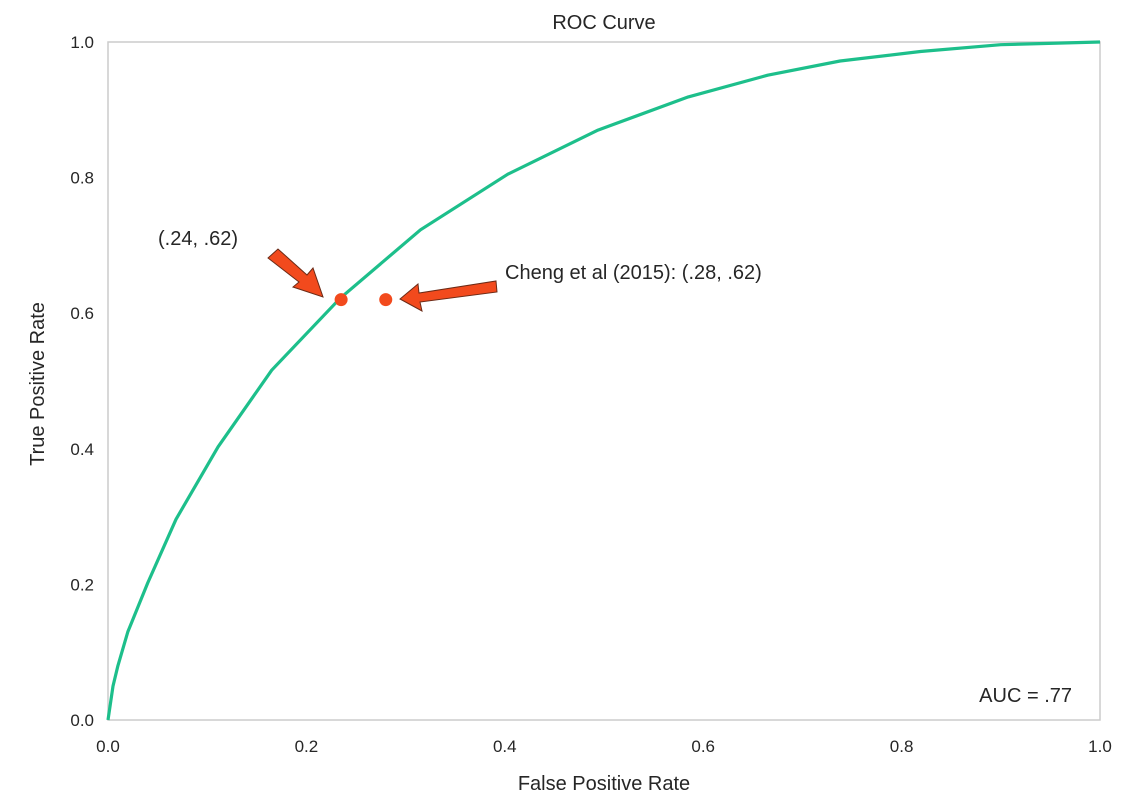  Describe the element at coordinates (82, 381) in the screenshot. I see `y-tick-labels: 0.0 0.2 0.4 0.6 0.8 1.0` at that location.